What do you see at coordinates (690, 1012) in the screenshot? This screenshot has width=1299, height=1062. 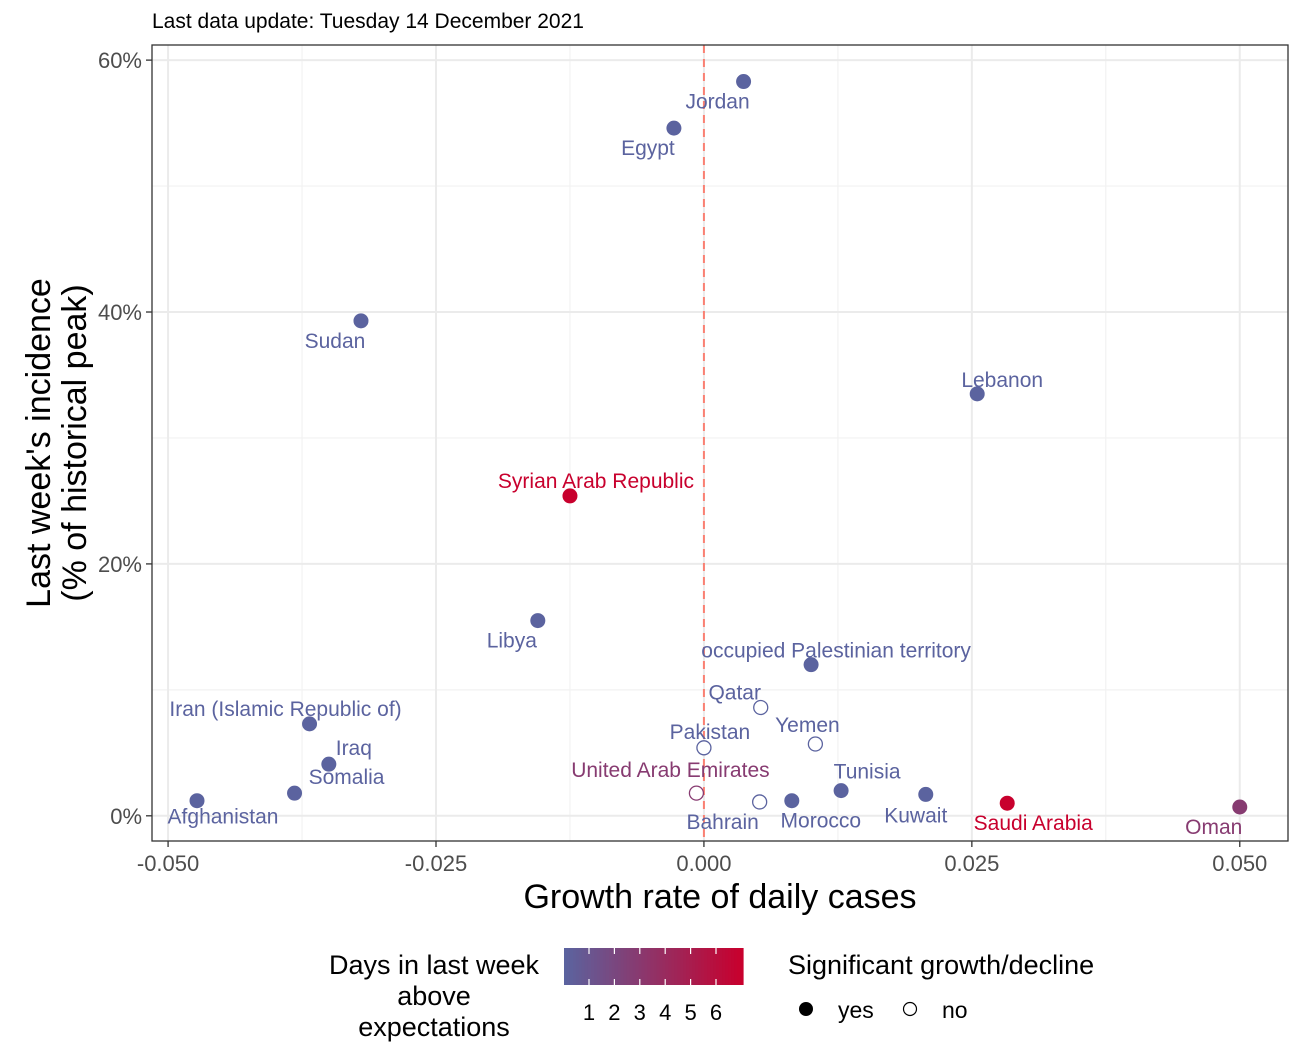 I see `color-tick-label: 5` at bounding box center [690, 1012].